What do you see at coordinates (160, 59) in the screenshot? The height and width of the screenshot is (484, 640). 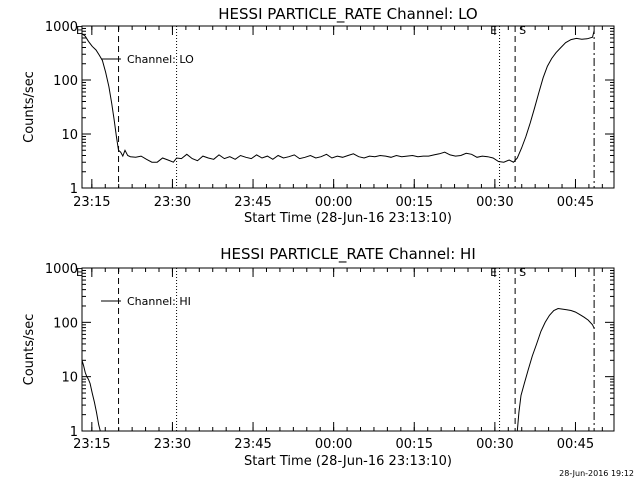 I see `legend-label: Channel: LO` at bounding box center [160, 59].